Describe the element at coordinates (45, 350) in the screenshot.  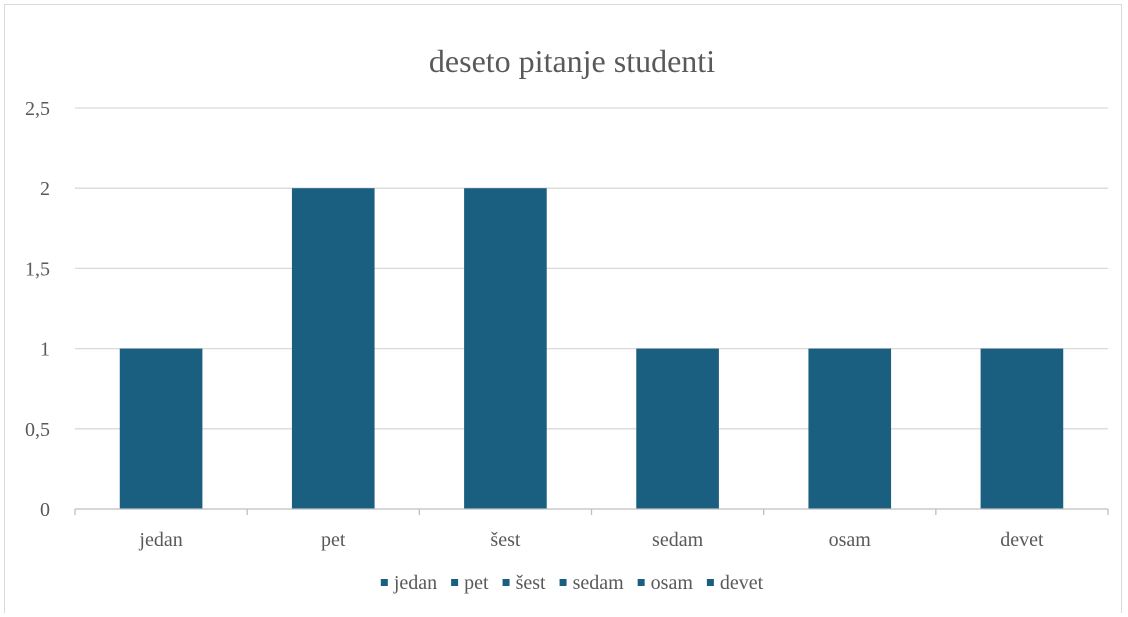
I see `y-tick-label: 1` at that location.